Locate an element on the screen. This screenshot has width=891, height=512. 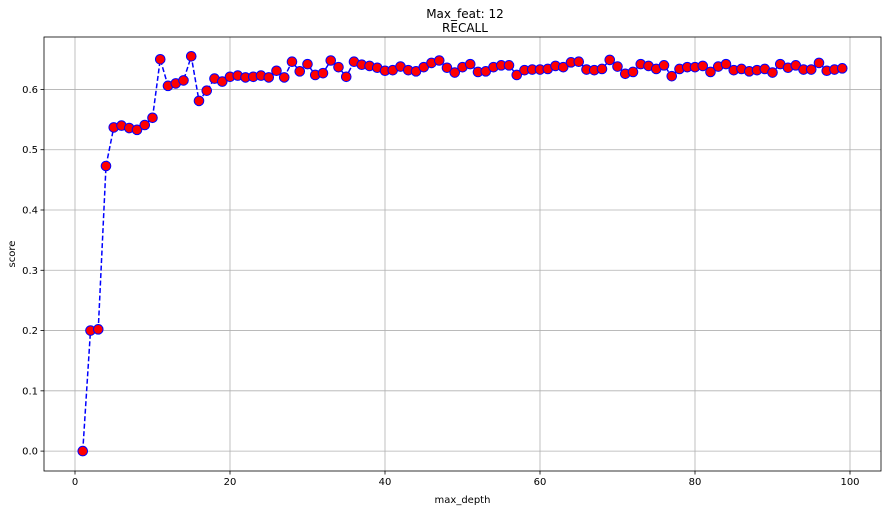
chart-subtitle: RECALL is located at coordinates (465, 28).